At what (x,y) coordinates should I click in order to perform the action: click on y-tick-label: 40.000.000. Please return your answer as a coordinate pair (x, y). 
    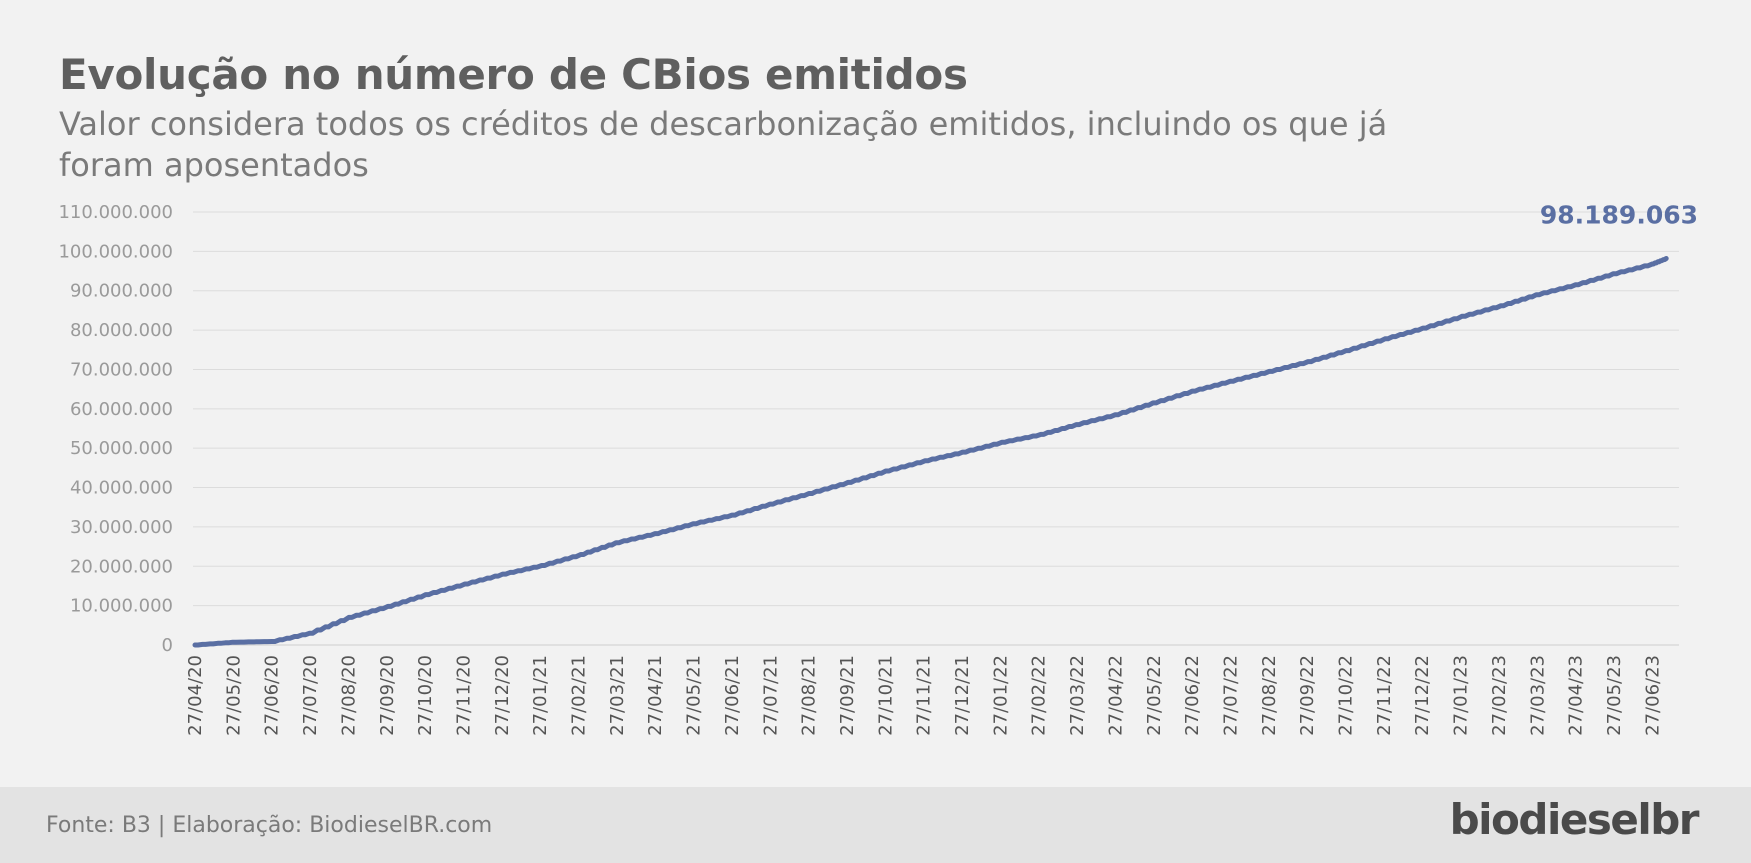
    Looking at the image, I should click on (121, 488).